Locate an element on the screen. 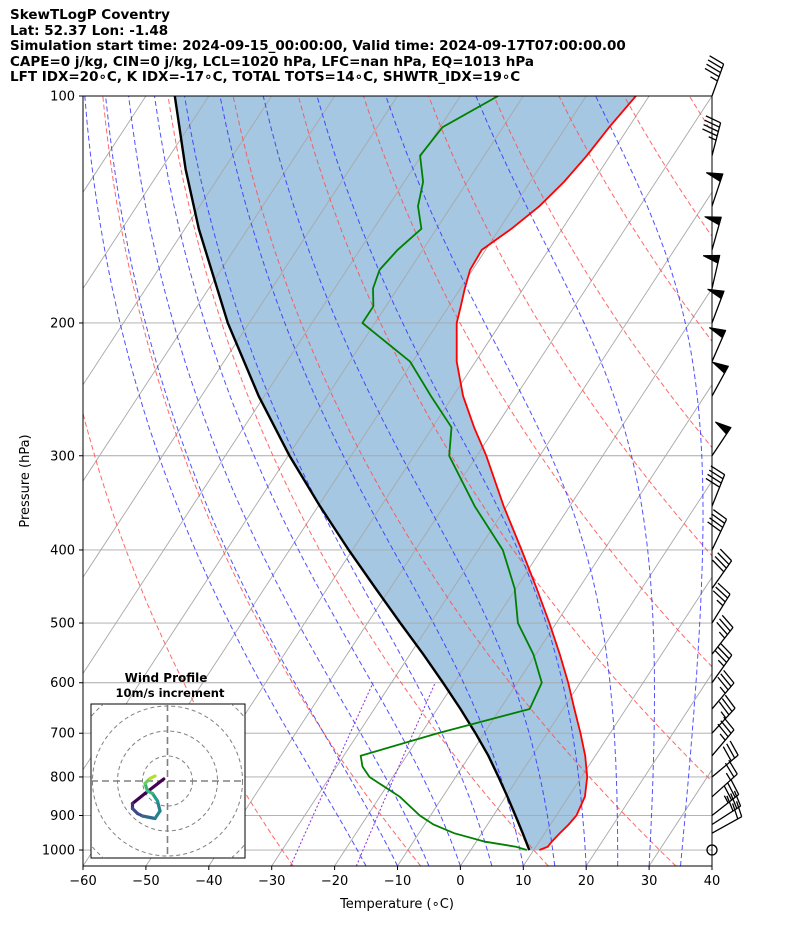  x-tick-label: 20 is located at coordinates (586, 881).